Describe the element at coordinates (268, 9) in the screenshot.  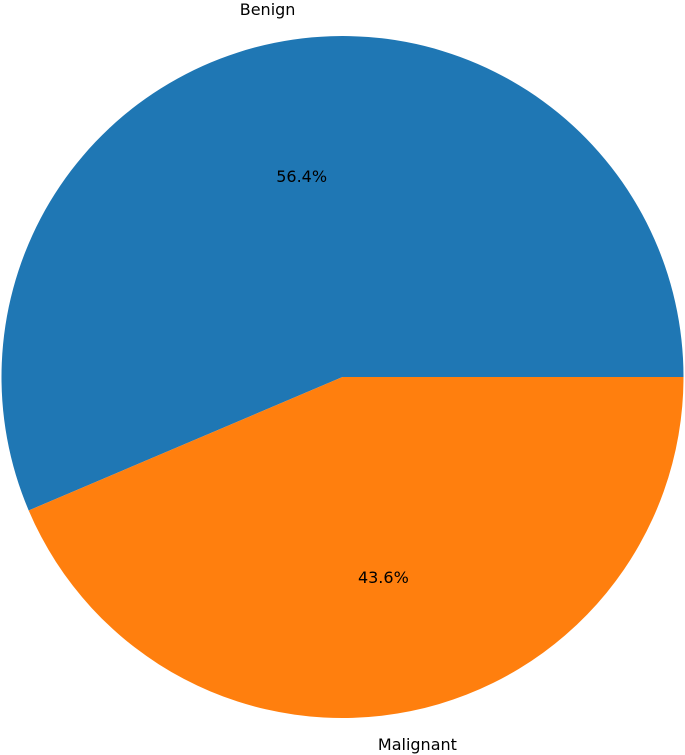
I see `category-label-benign: Benign` at that location.